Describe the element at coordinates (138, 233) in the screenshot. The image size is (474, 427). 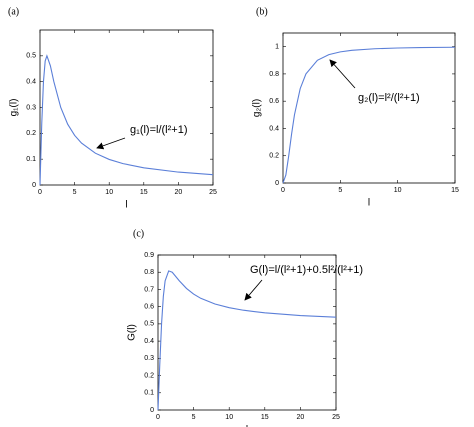
I see `panel-label: (c)` at that location.